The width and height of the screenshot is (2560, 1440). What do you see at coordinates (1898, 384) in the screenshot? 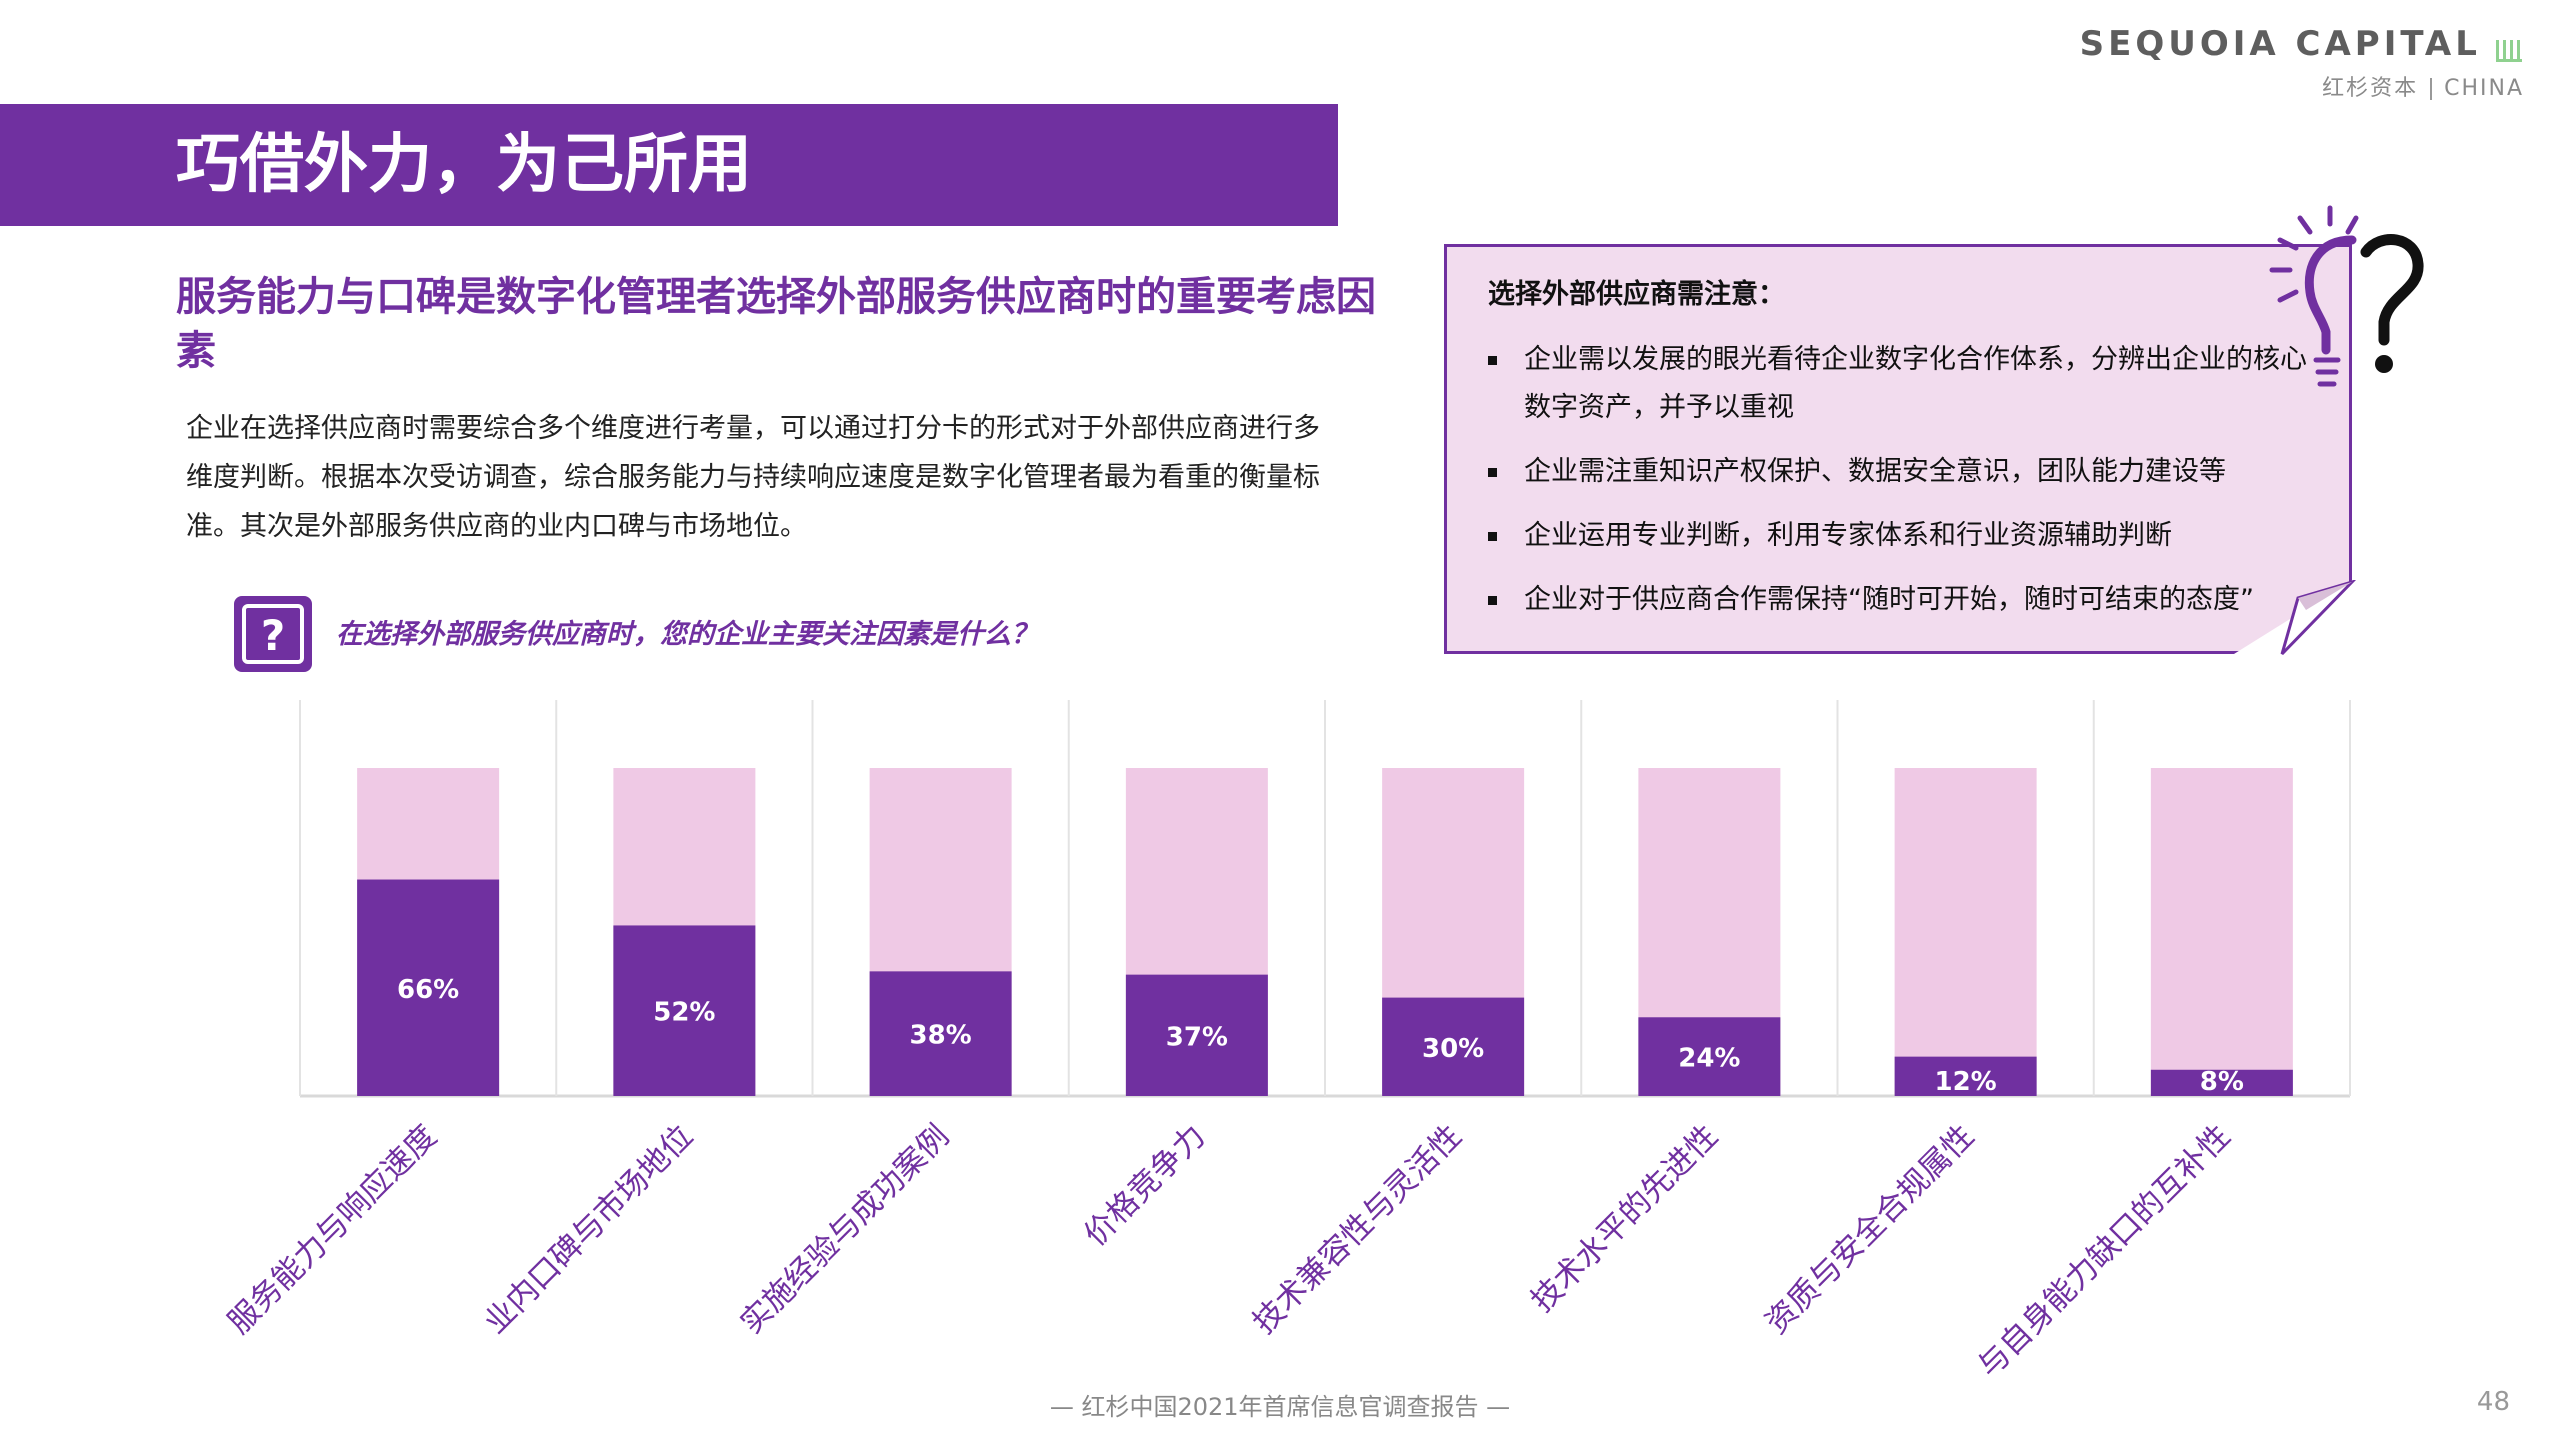
I see `note-item: 企业需以发展的眼光看待企业数字化合作体系，分辨出企业的核心数字资产，并予以重视` at bounding box center [1898, 384].